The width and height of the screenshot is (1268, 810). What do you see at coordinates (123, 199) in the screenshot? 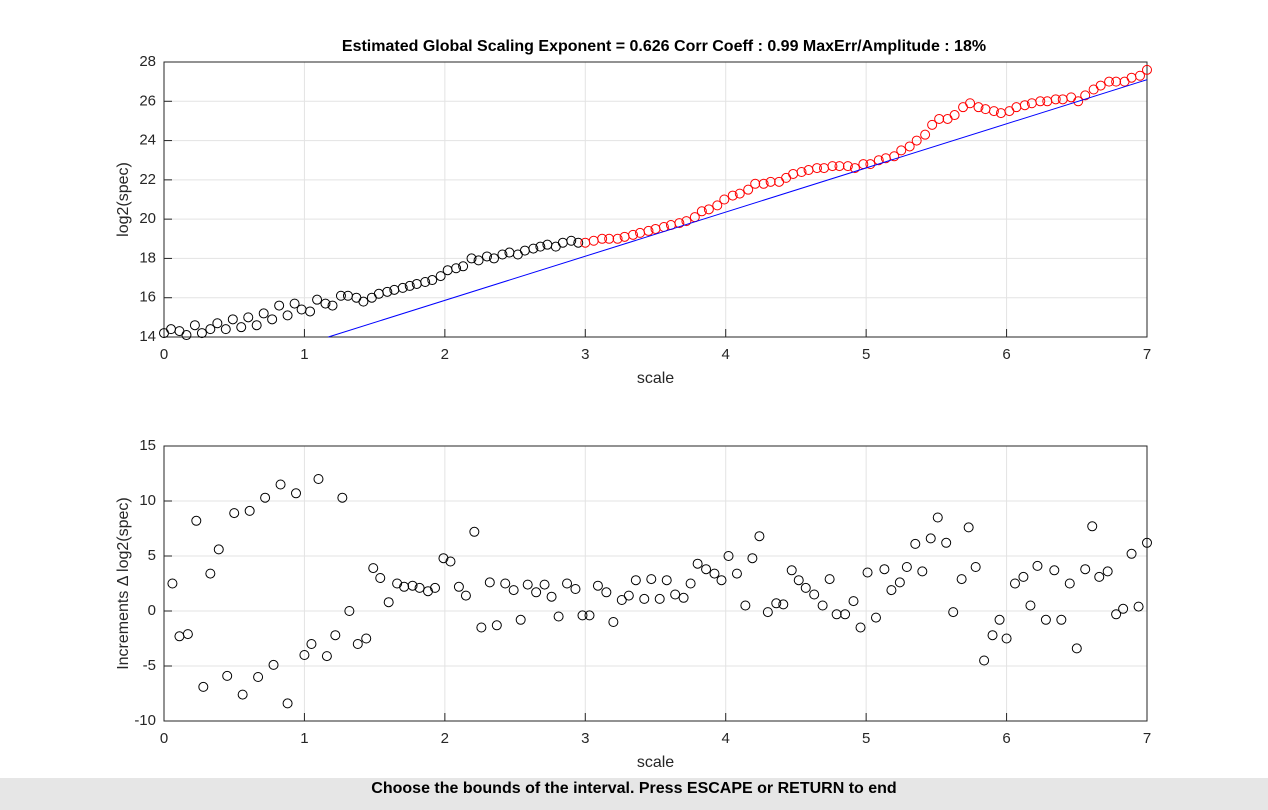
I see `y-axis-label: log2(spec)` at bounding box center [123, 199].